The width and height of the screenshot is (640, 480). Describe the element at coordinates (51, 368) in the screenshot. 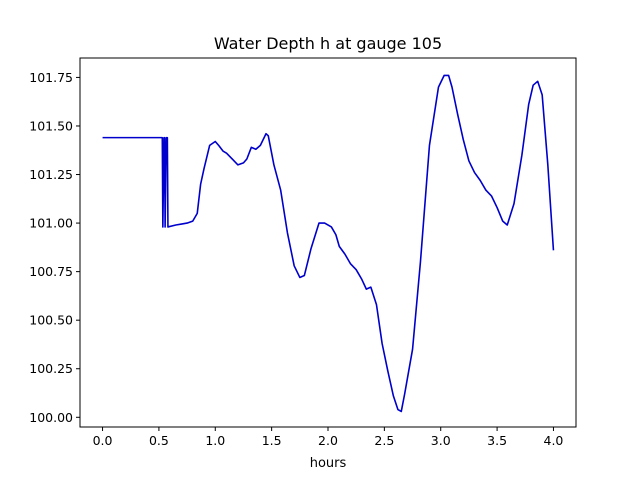

I see `y-tick-label: 100.25` at that location.